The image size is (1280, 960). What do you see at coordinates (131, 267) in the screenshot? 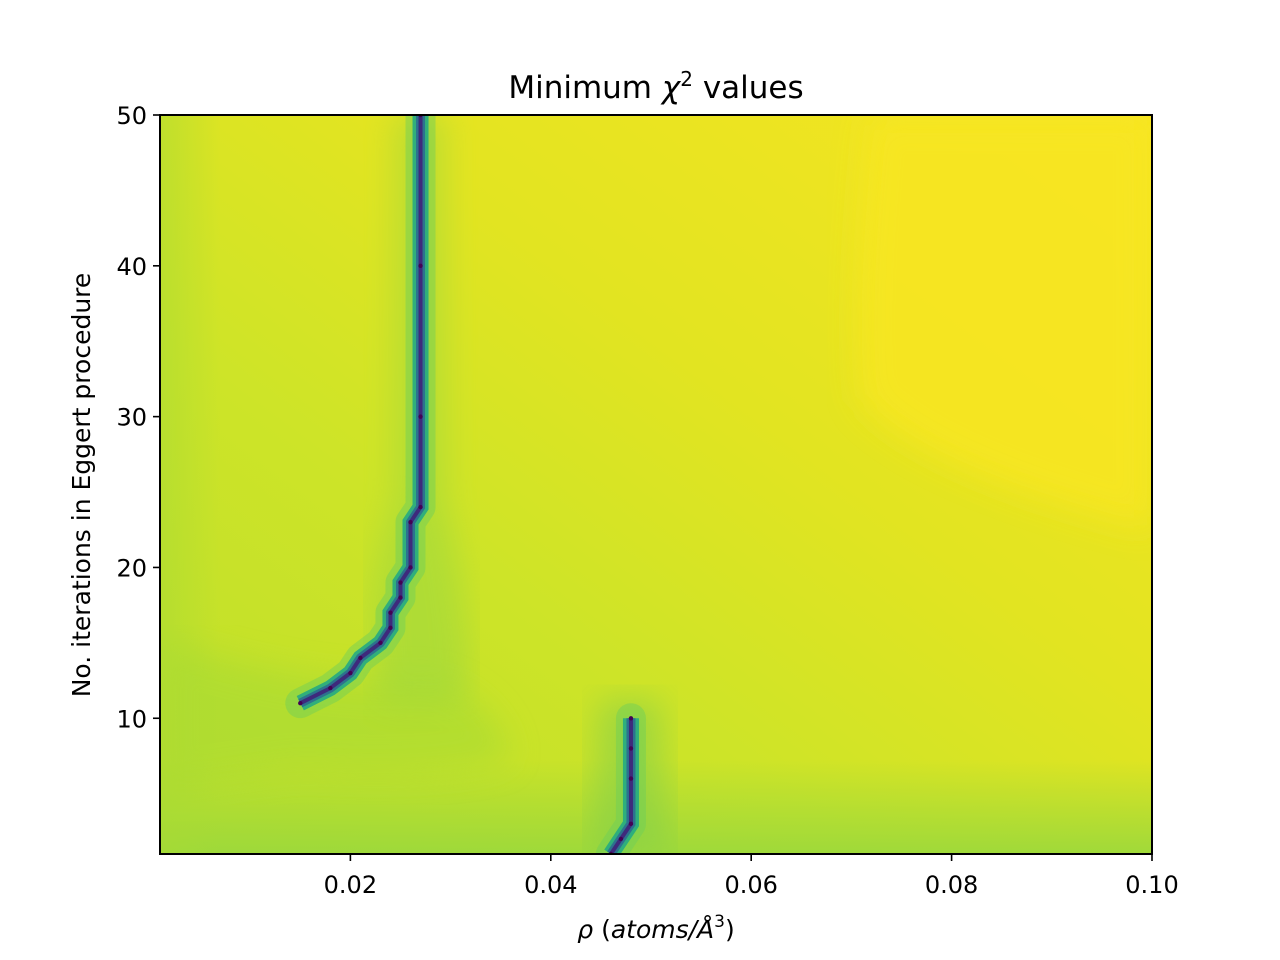
I see `y-tick-label: 40` at bounding box center [131, 267].